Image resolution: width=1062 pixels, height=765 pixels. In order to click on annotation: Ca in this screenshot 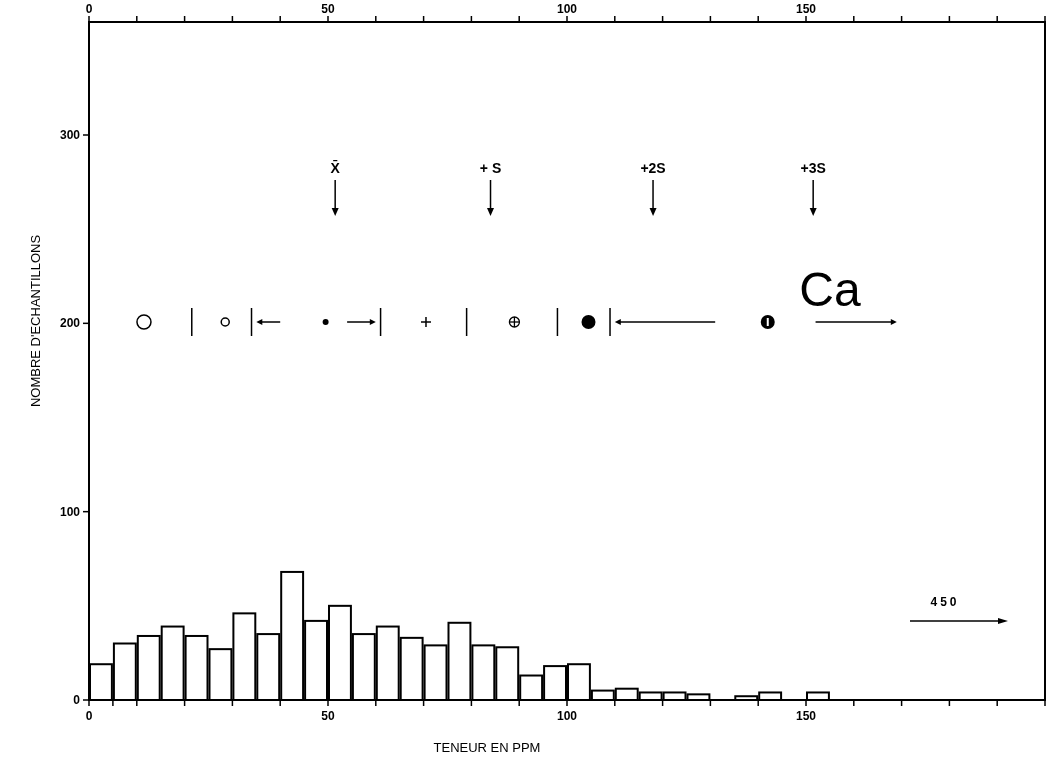, I will do `click(830, 289)`.